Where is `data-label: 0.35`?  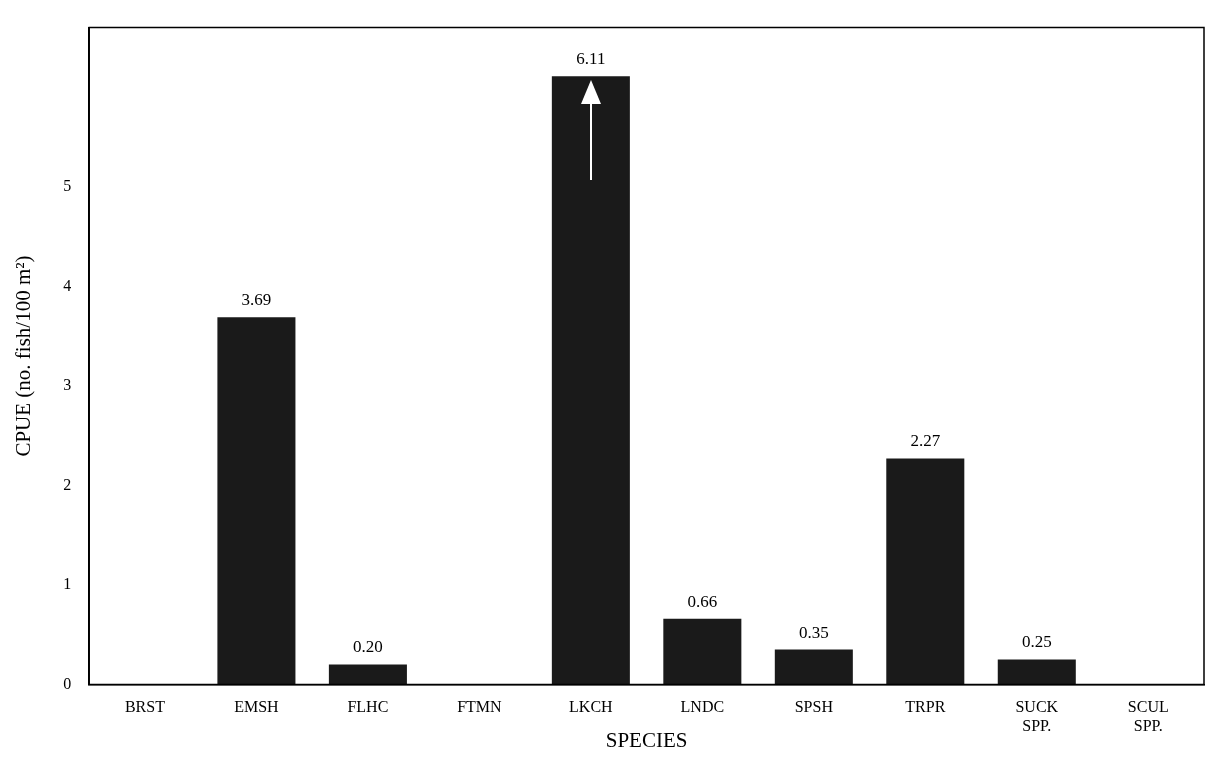 data-label: 0.35 is located at coordinates (813, 632).